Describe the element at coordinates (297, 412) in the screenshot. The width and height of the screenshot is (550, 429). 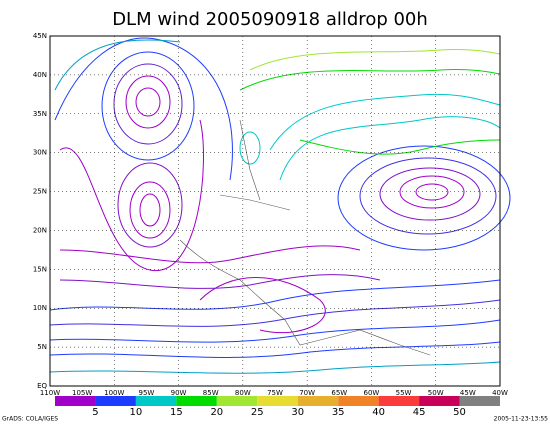
I see `colorbar-label: 30` at that location.